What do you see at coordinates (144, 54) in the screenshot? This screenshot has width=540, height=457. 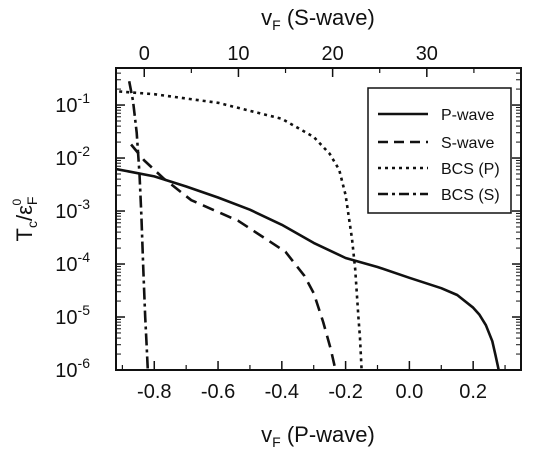 I see `top-tick-label: 0` at bounding box center [144, 54].